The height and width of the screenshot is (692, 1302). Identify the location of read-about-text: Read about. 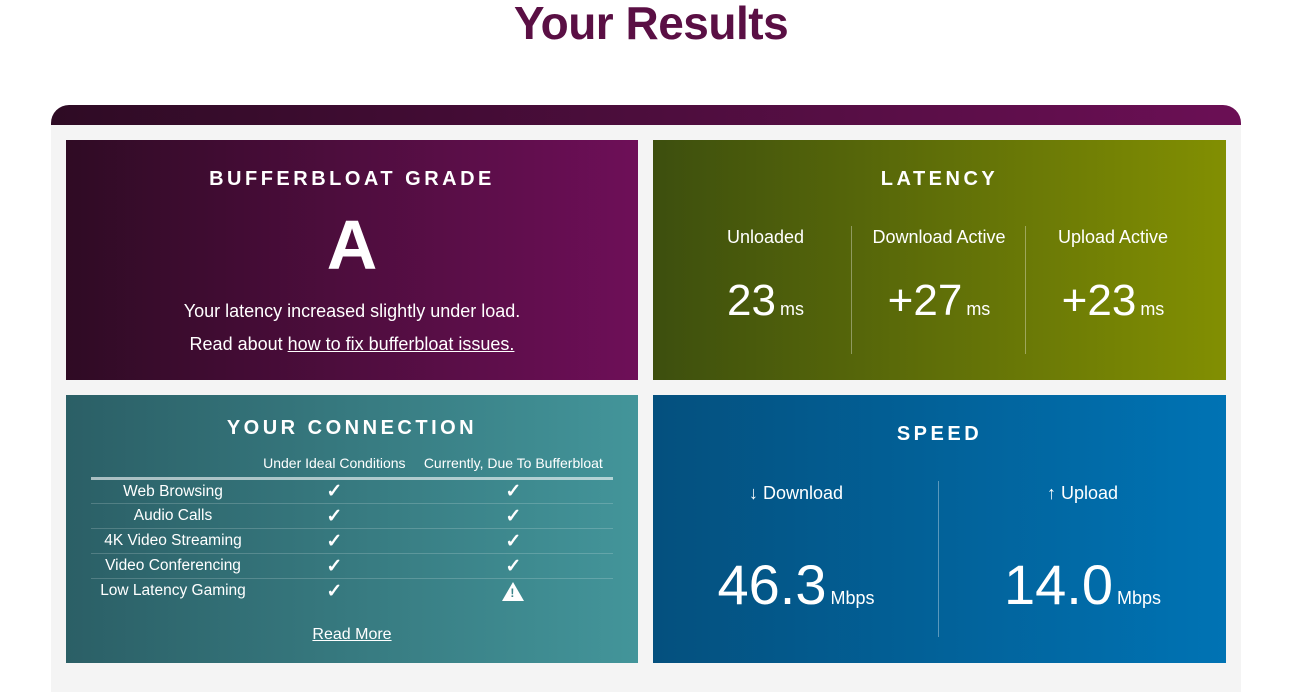
(236, 344).